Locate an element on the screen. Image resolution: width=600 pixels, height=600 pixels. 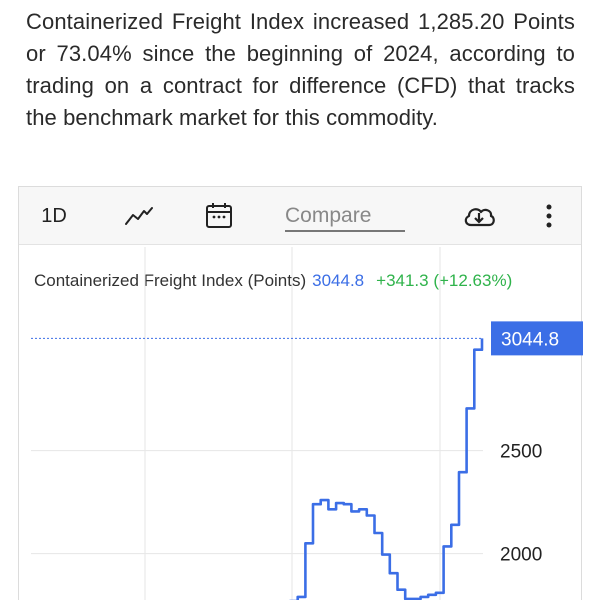
y-tick-label: 2000 is located at coordinates (521, 555).